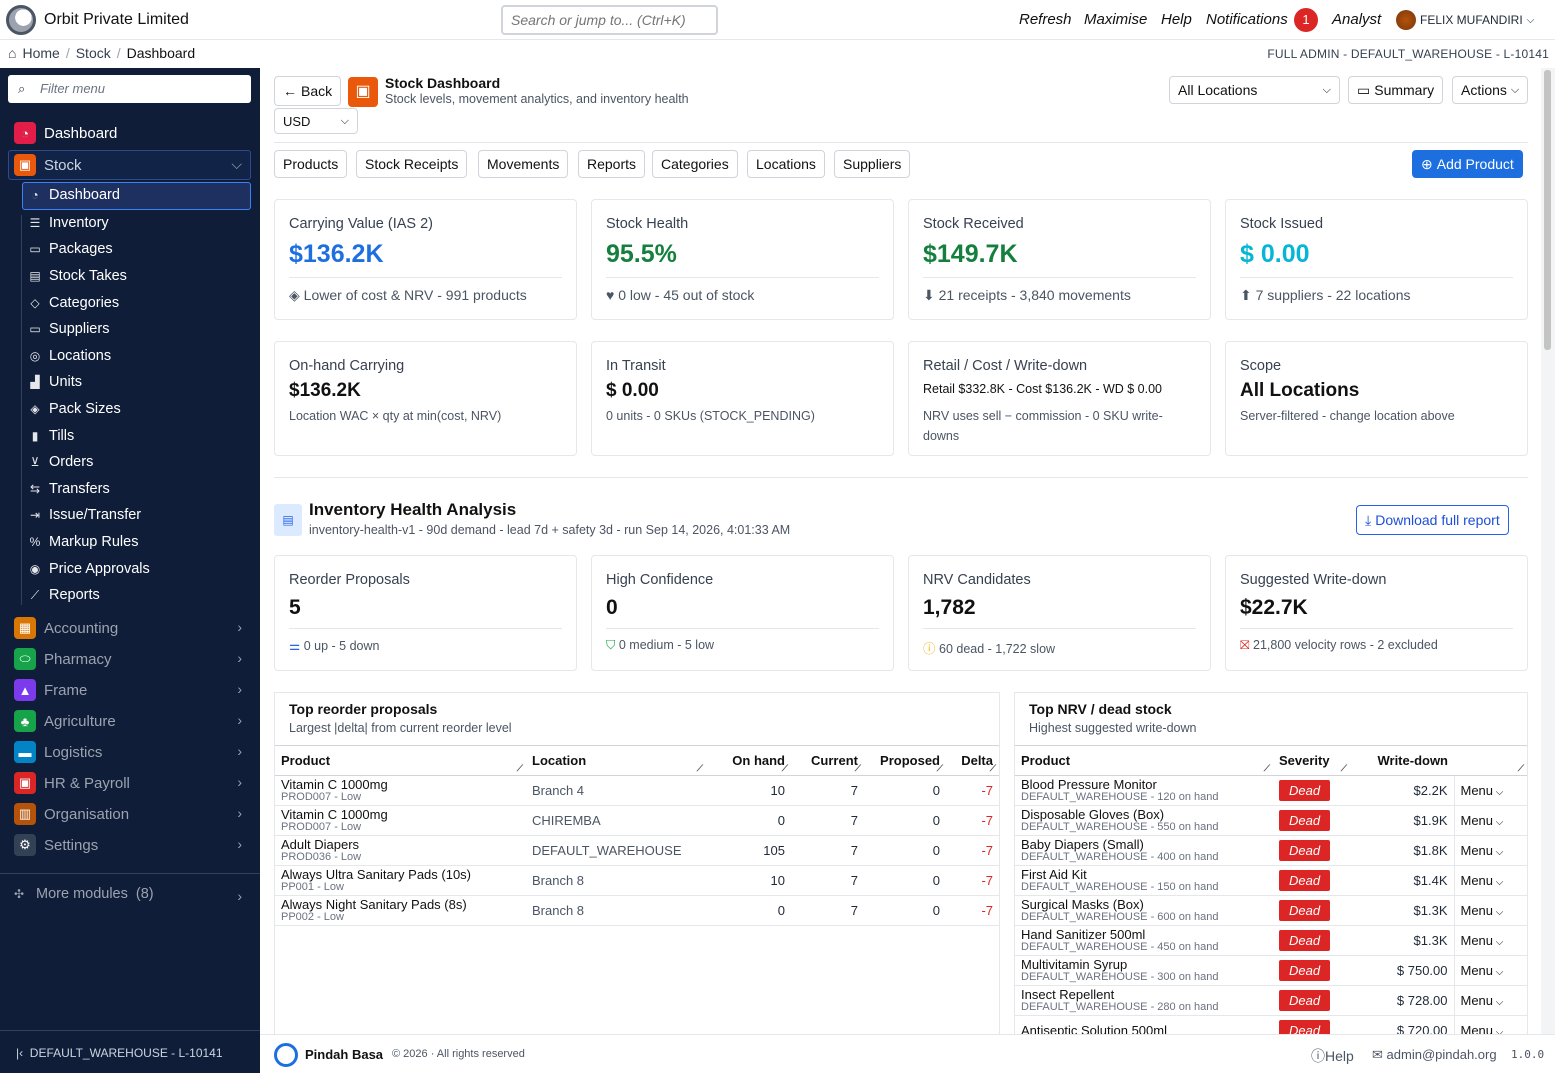 This screenshot has width=1555, height=1075. I want to click on sidebar-footer: |‹ DEFAULT_WAREHOUSE - L-10141, so click(130, 1052).